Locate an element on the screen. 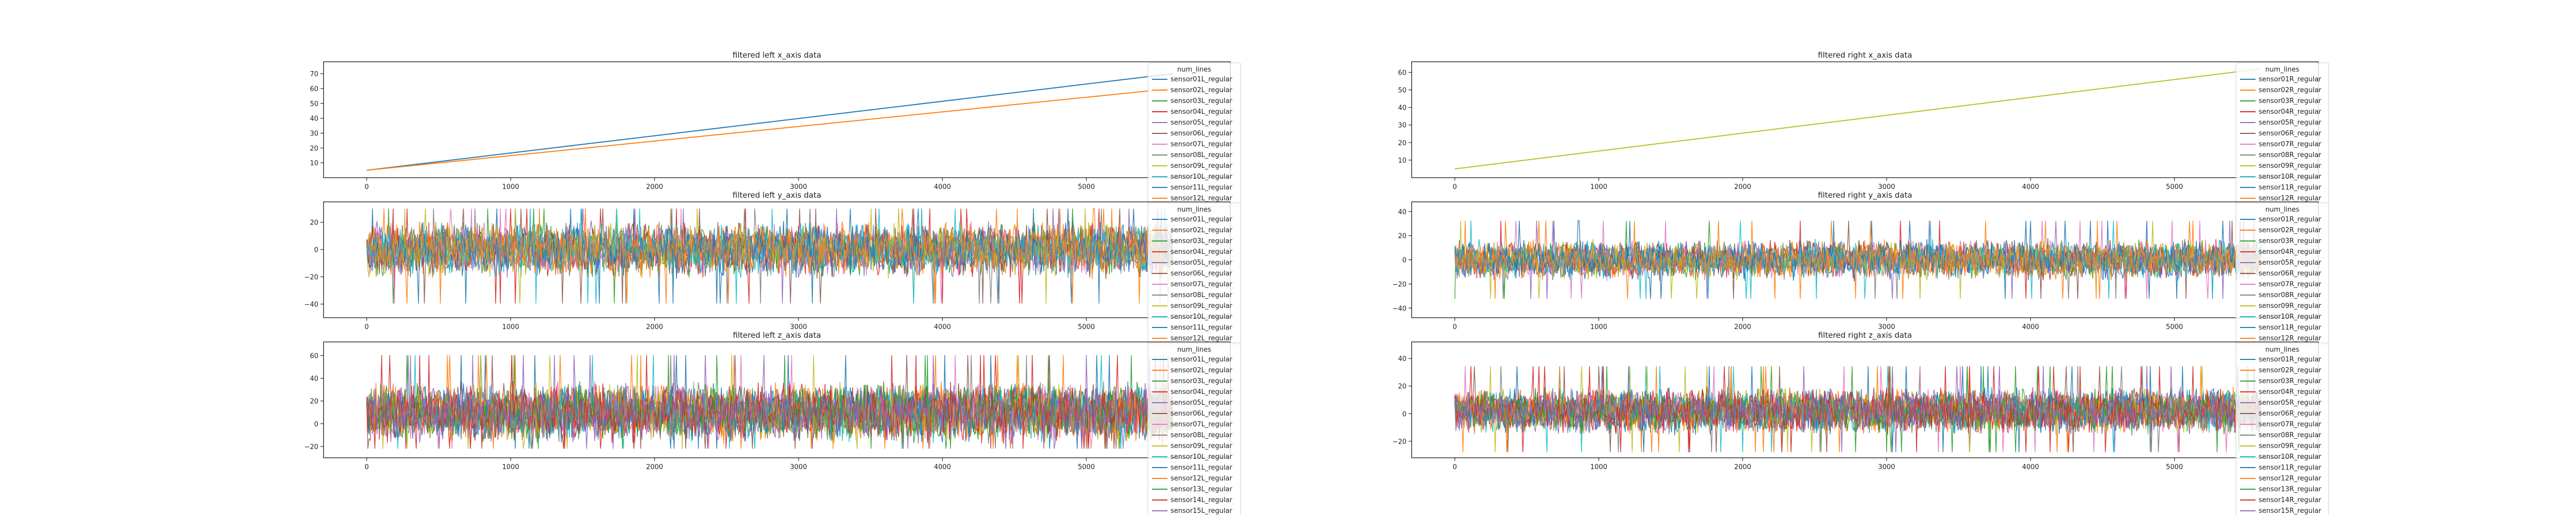 Image resolution: width=2576 pixels, height=517 pixels. legend-entry: sensor15L_regular is located at coordinates (1201, 511).